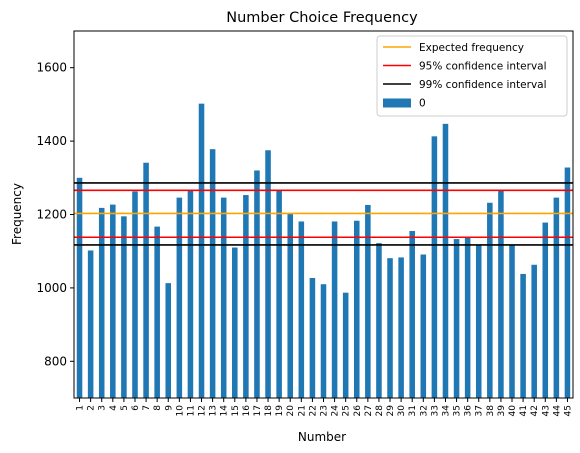 Image resolution: width=580 pixels, height=453 pixels. Describe the element at coordinates (535, 410) in the screenshot. I see `x-tick-label: 42` at that location.